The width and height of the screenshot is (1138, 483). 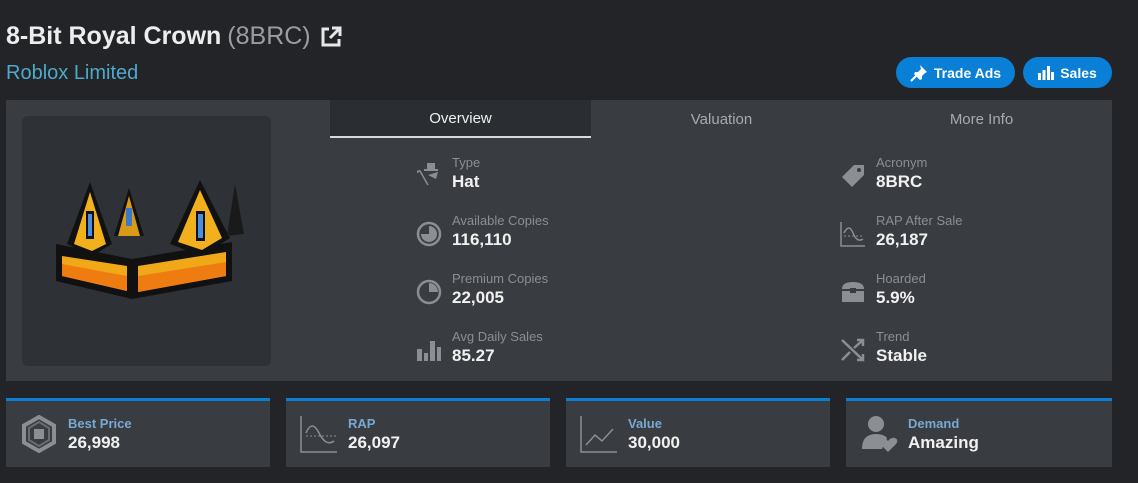 What do you see at coordinates (943, 442) in the screenshot?
I see `card-value: Amazing` at bounding box center [943, 442].